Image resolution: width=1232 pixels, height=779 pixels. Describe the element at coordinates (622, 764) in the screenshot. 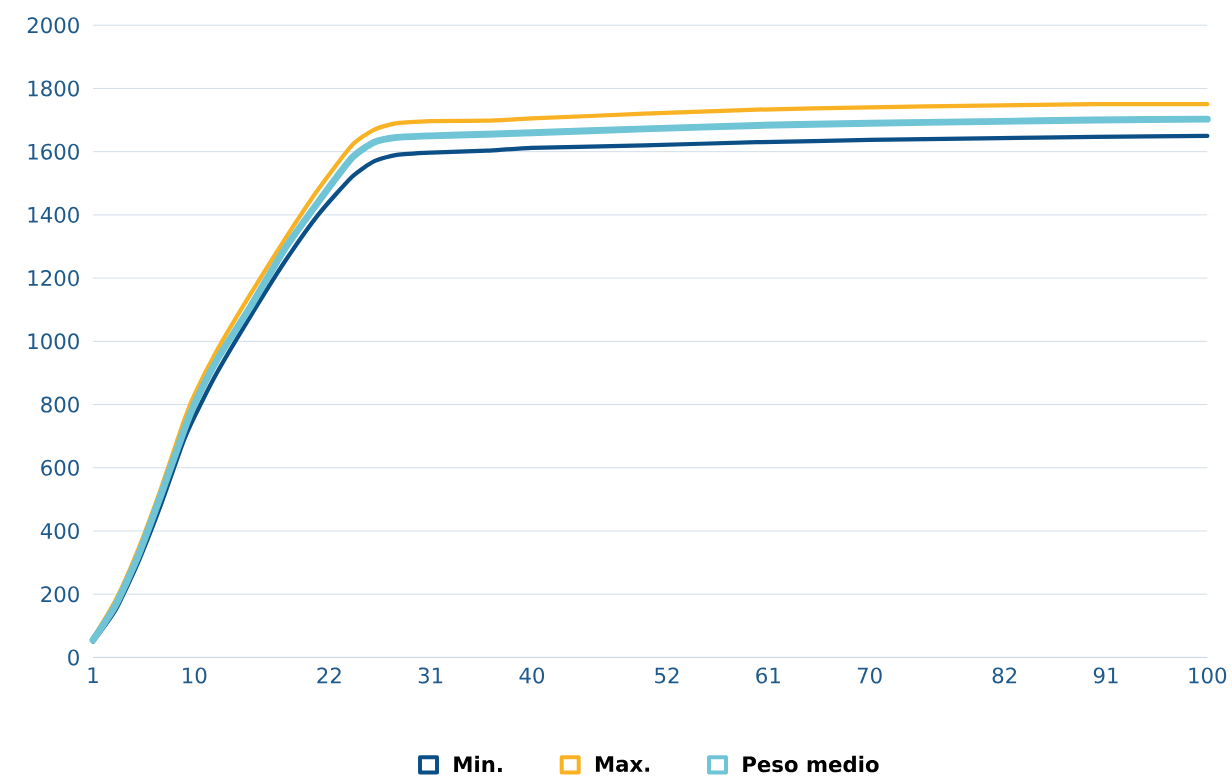

I see `legend-label: Max.` at that location.